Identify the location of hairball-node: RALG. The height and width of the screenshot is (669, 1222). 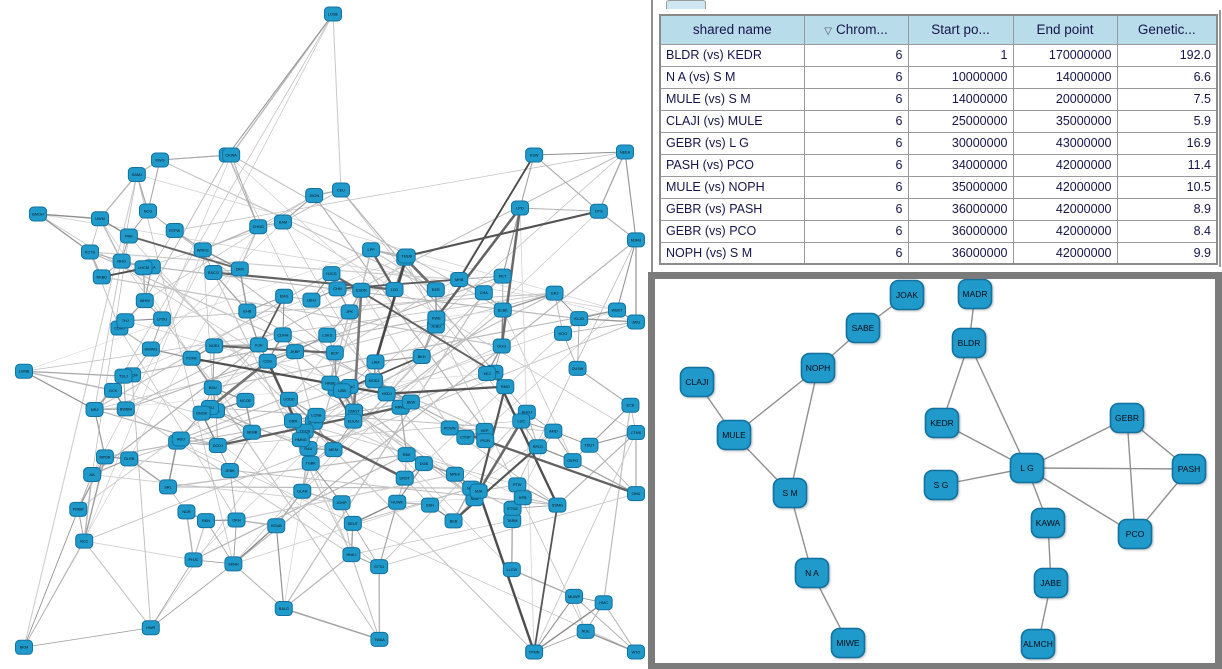
(283, 609).